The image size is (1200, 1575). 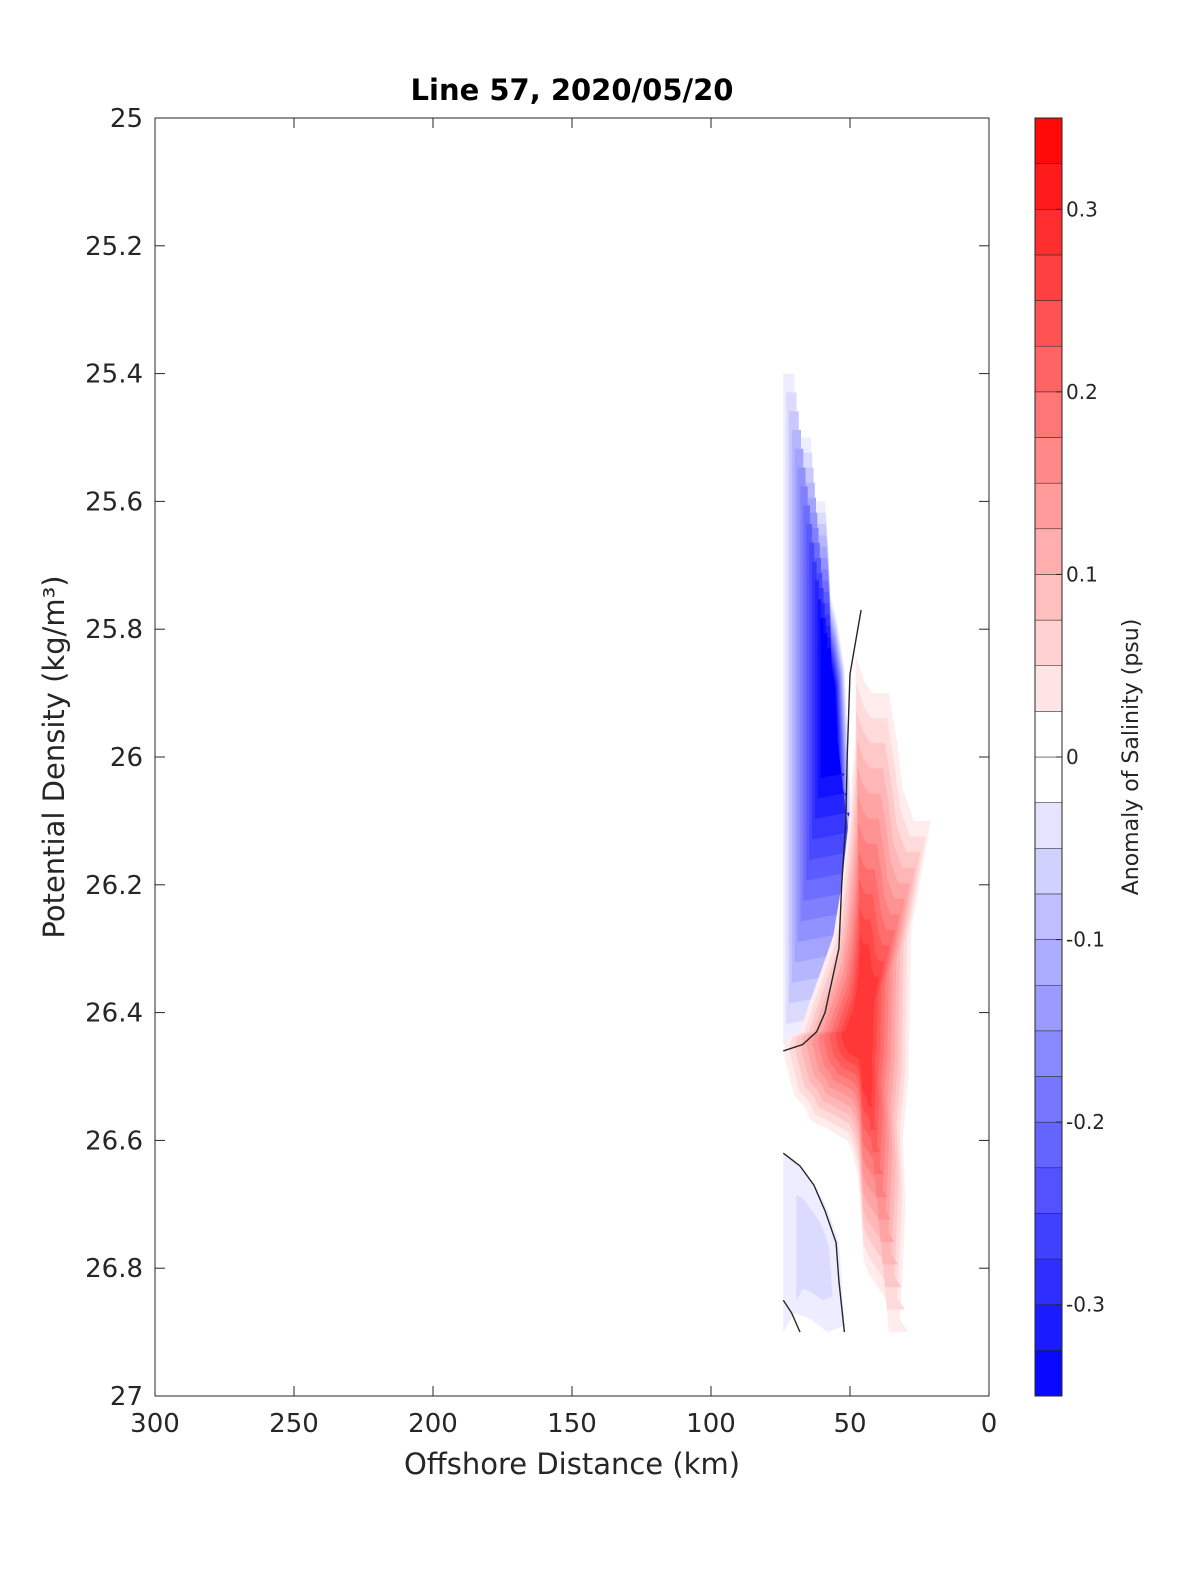 I want to click on colorbar-label: Anomaly of Salinity (psu), so click(x=1131, y=757).